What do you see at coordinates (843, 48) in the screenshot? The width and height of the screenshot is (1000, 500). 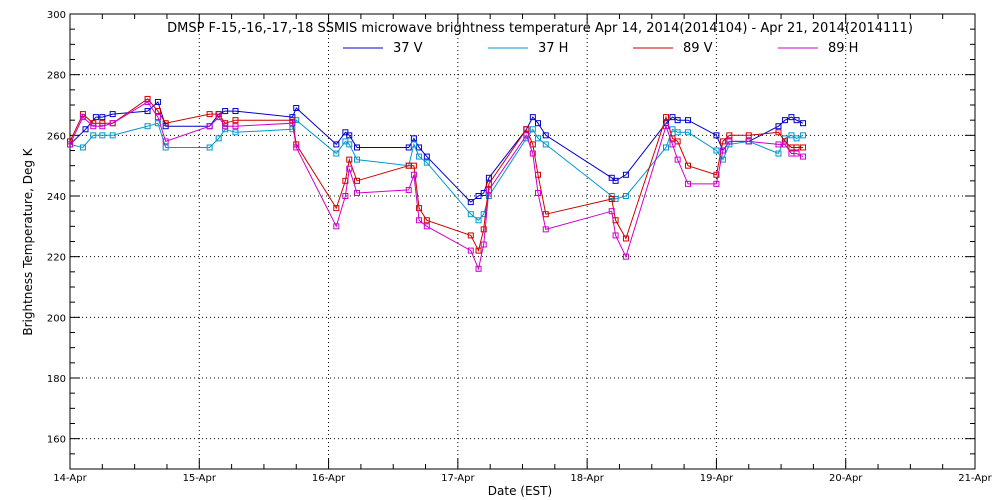 I see `legend-label-89-h: 89 H` at bounding box center [843, 48].